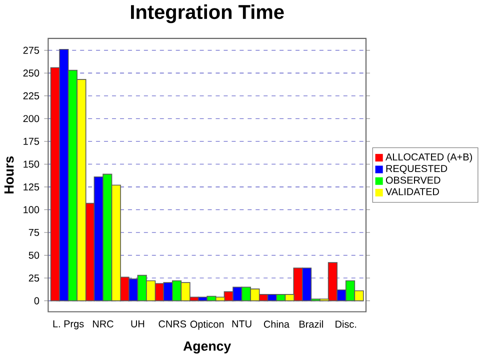 This screenshot has width=500, height=358. What do you see at coordinates (172, 324) in the screenshot?
I see `x-tick-label: CNRS` at bounding box center [172, 324].